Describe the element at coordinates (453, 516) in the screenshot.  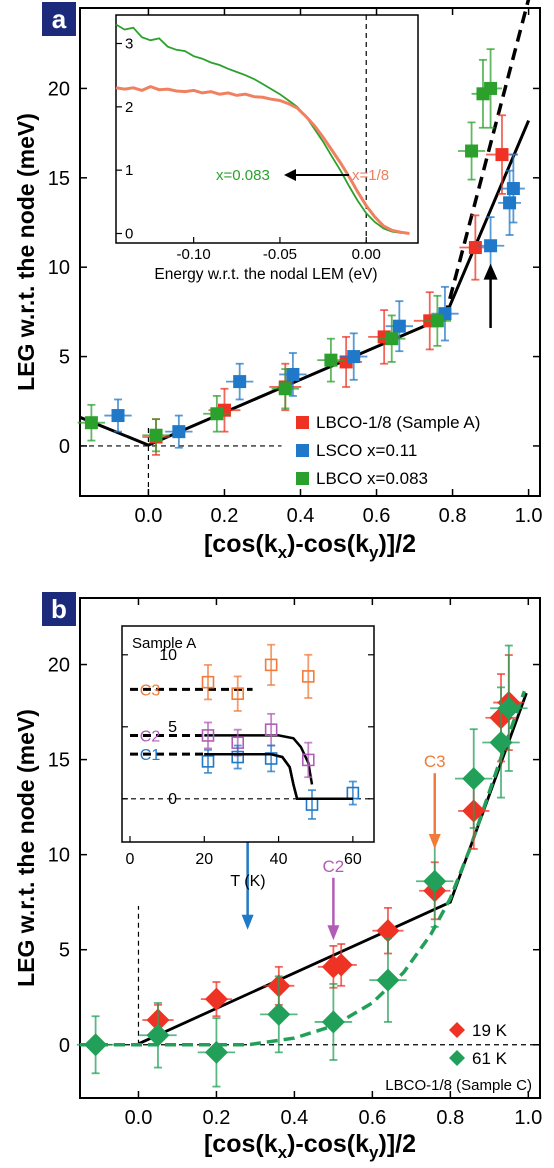
I see `panel-a-xtick-label: 0.8` at that location.